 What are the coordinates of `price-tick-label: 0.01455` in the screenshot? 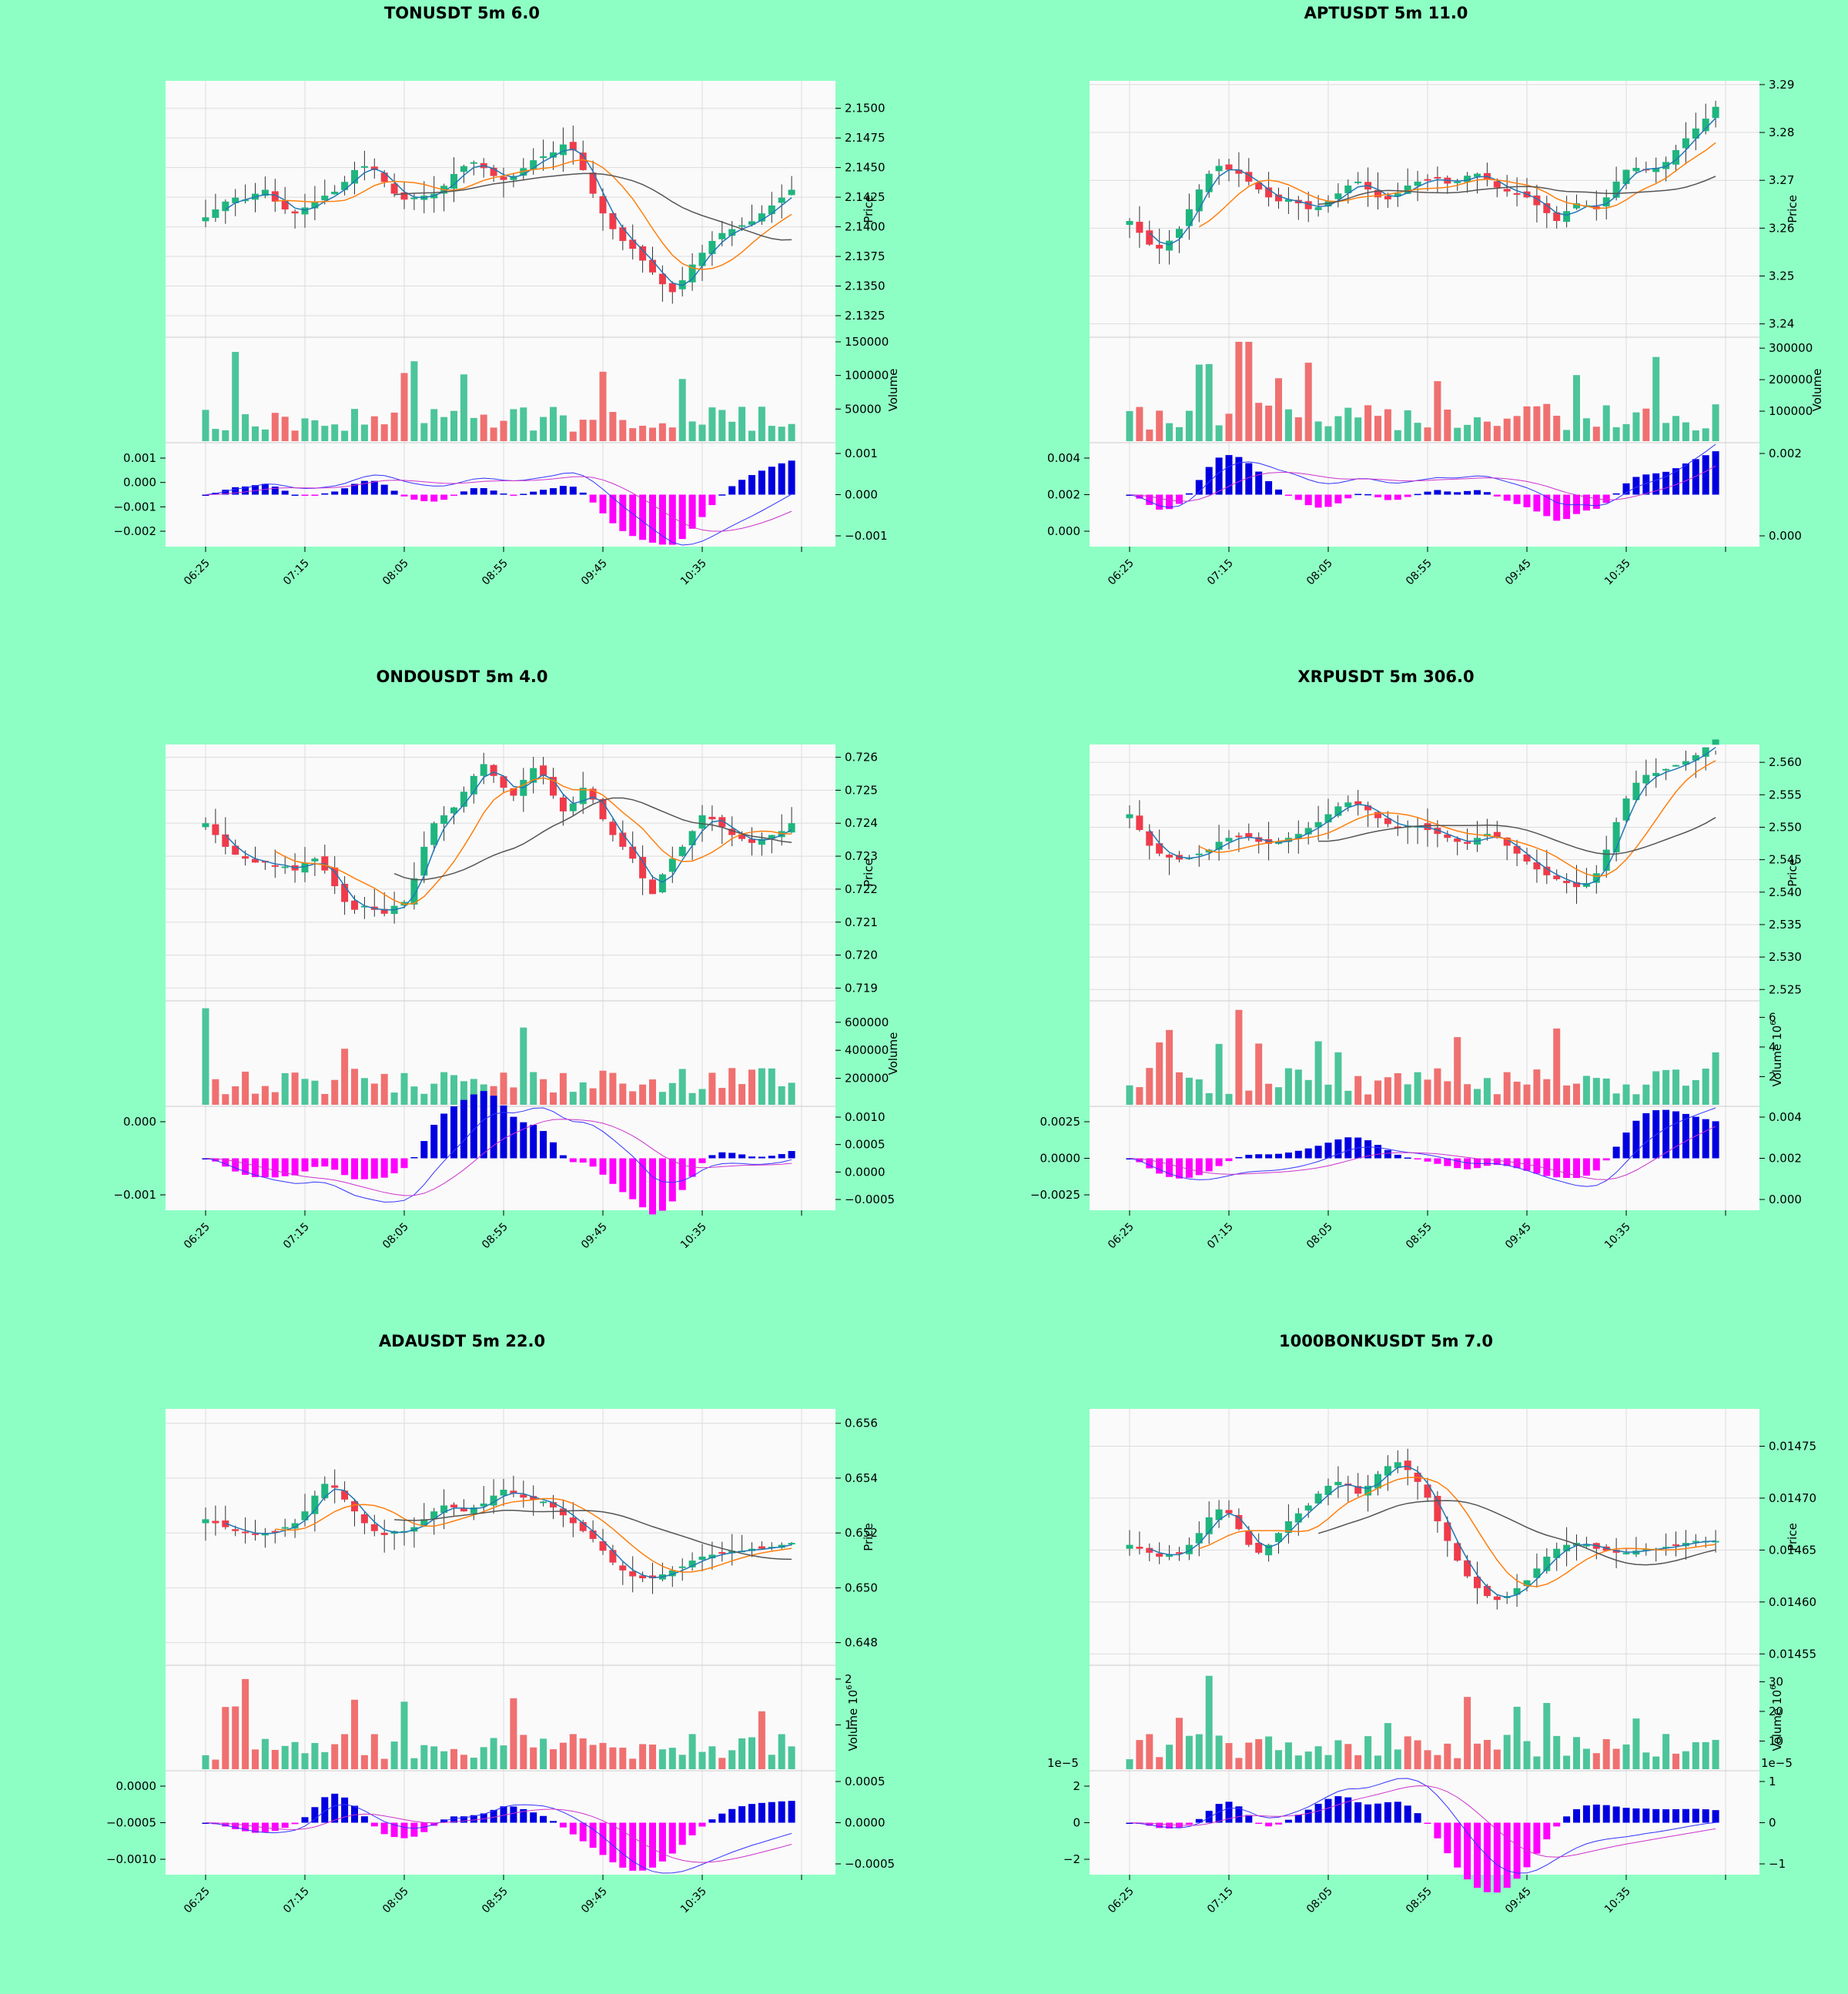 It's located at (1792, 1654).